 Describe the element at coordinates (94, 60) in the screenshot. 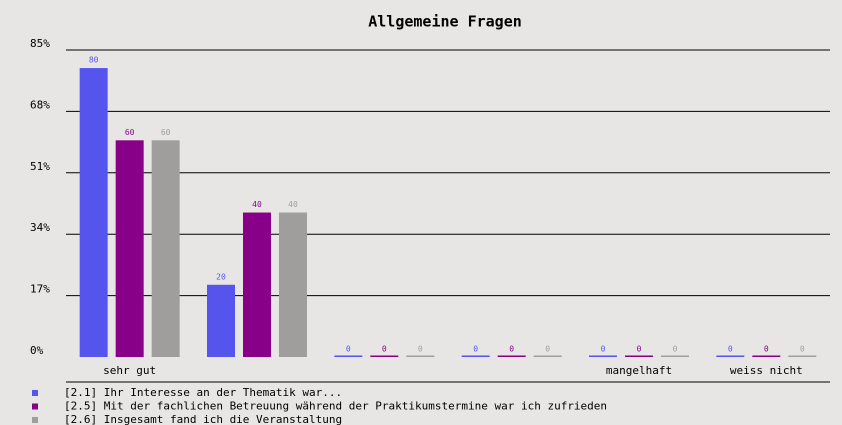

I see `value-label: 80` at that location.